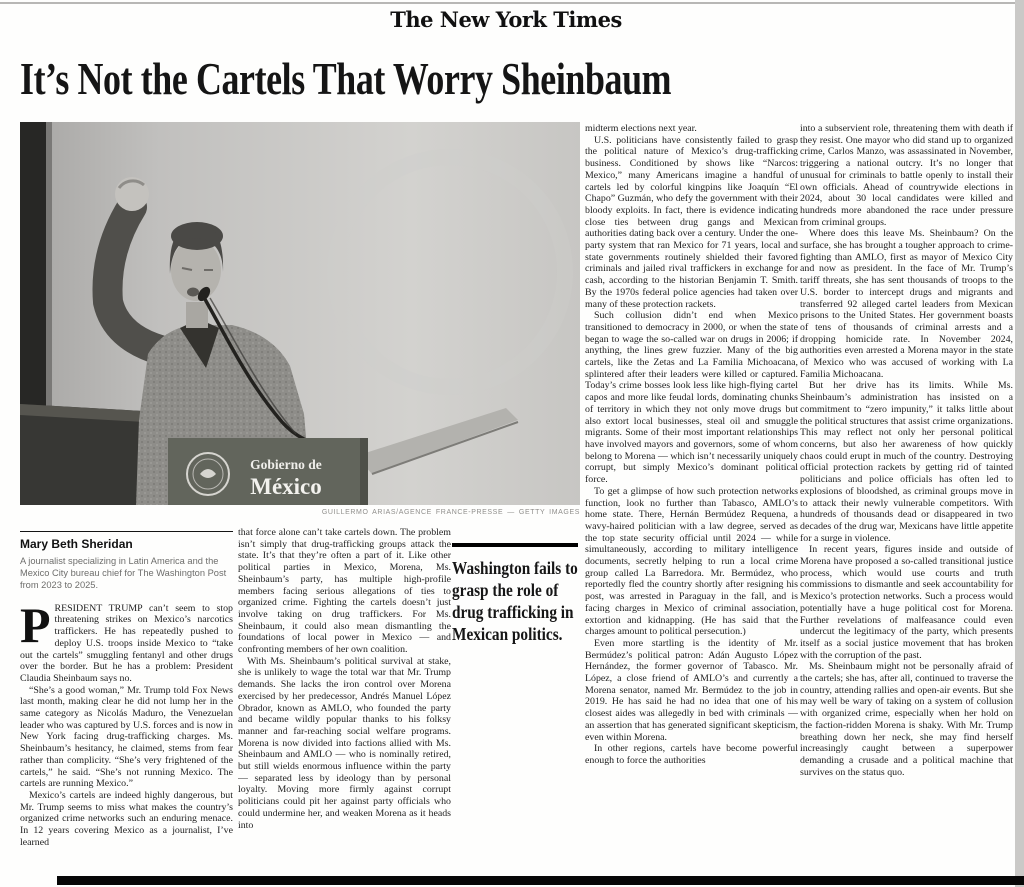 This screenshot has width=1024, height=887. What do you see at coordinates (96, 454) in the screenshot?
I see `teleprompter-monitor` at bounding box center [96, 454].